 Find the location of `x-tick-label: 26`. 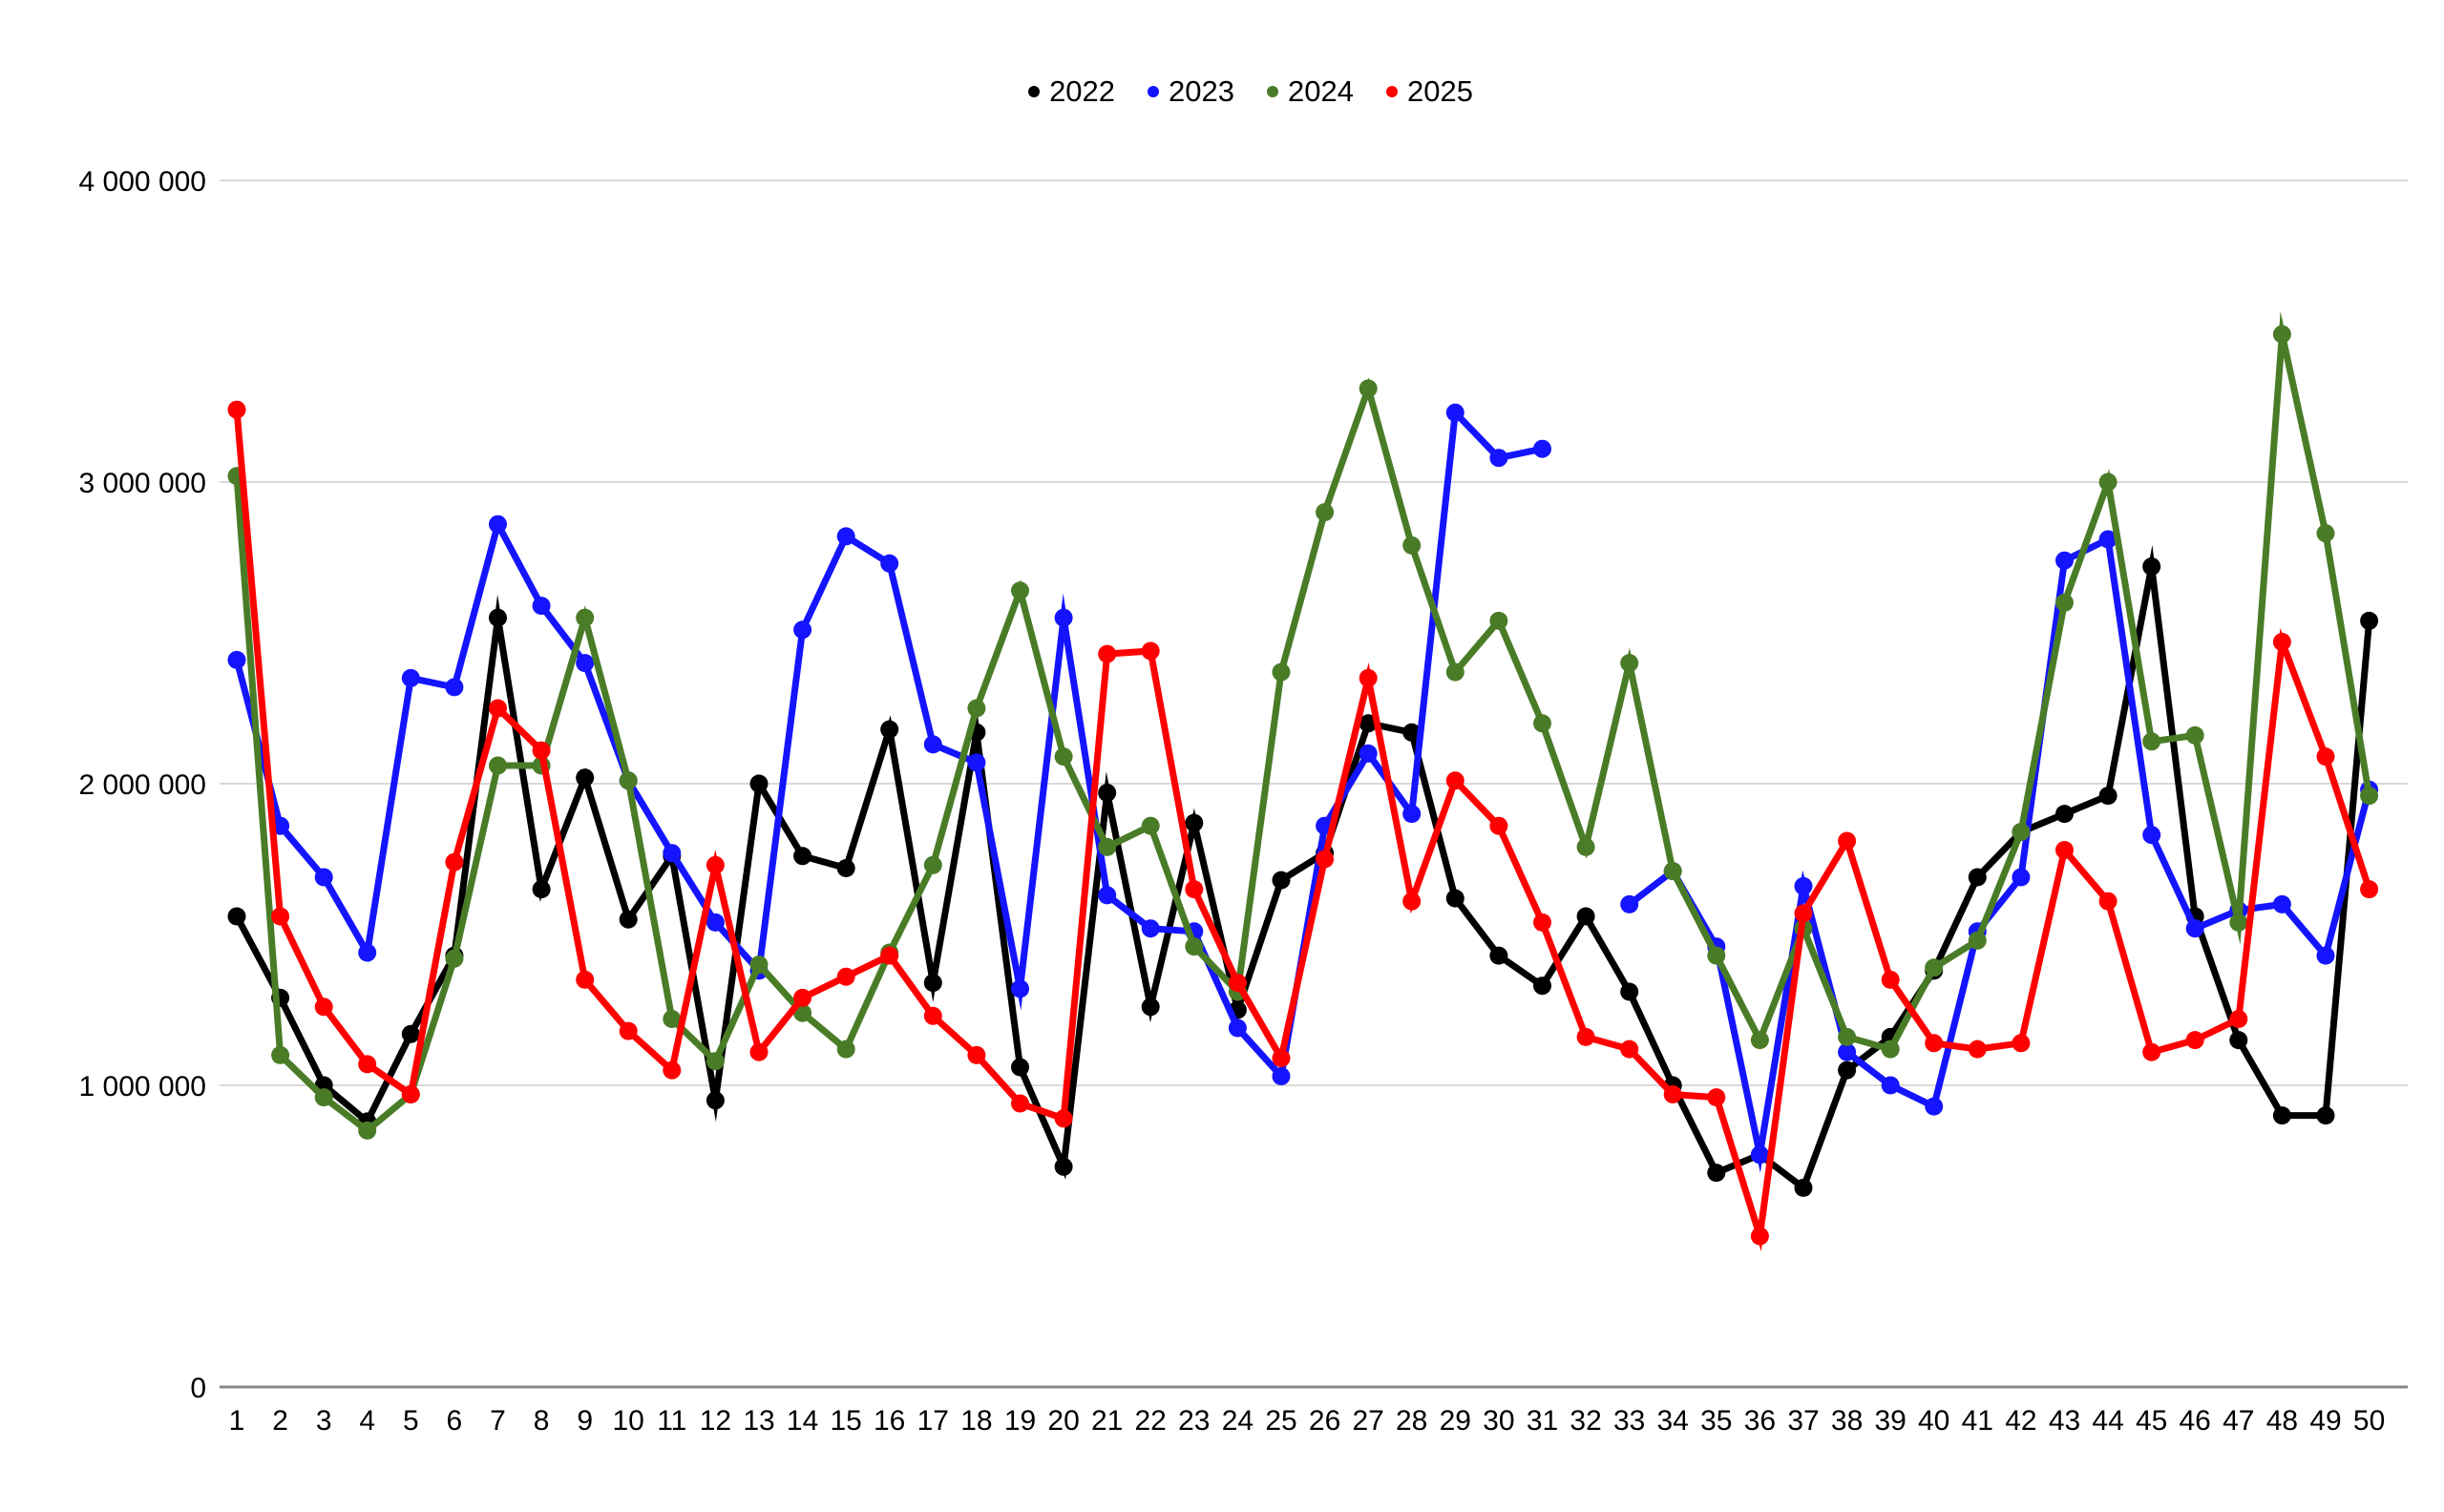

x-tick-label: 26 is located at coordinates (1324, 1421).